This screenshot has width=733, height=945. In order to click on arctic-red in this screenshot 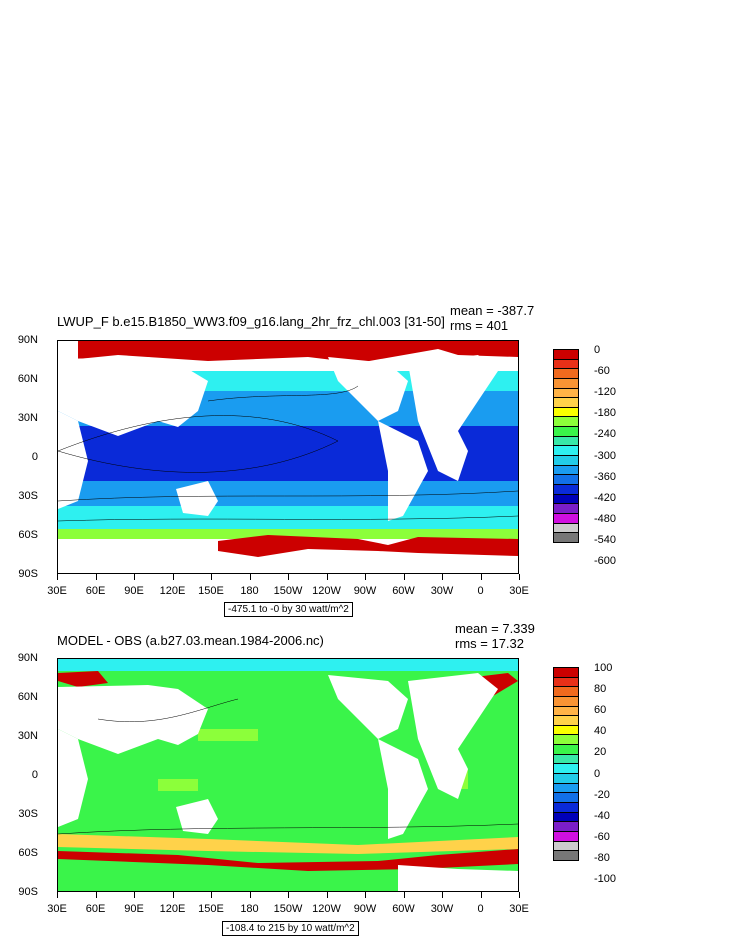, I will do `click(83, 679)`.